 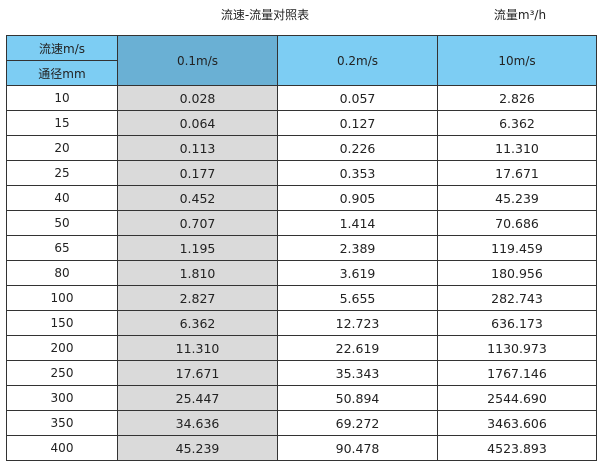 I want to click on flow-cell: 0.707, so click(x=197, y=223).